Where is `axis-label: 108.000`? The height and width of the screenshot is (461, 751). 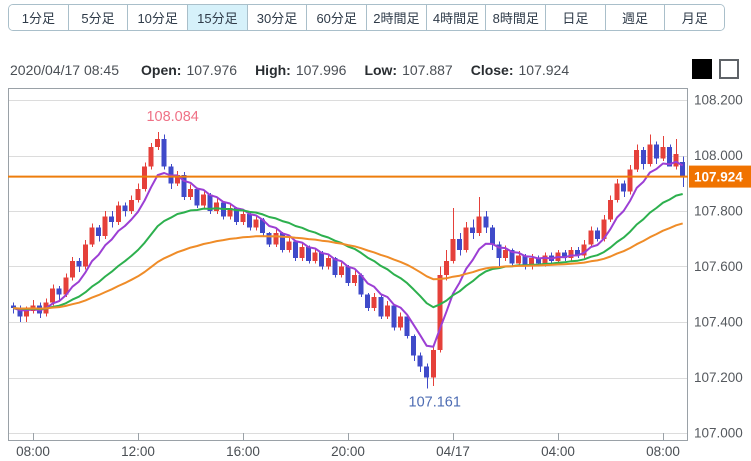
axis-label: 108.000 is located at coordinates (718, 155).